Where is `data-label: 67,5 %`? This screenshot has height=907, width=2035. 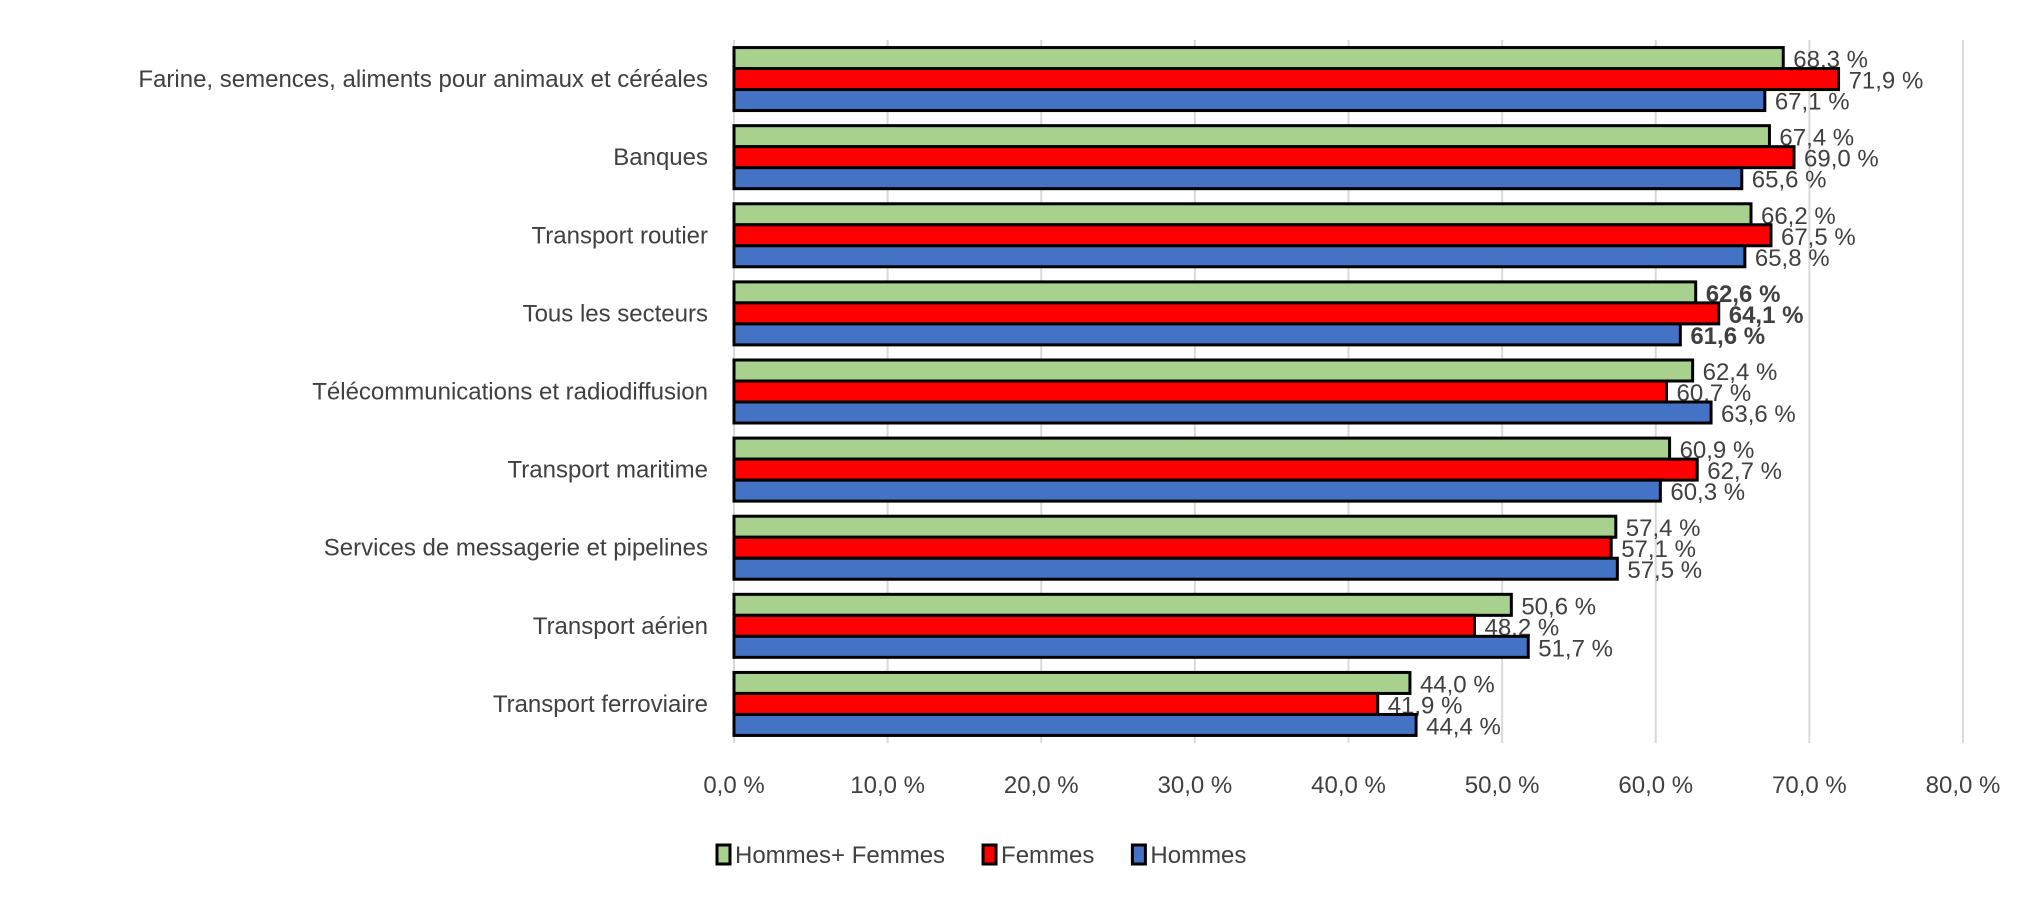 data-label: 67,5 % is located at coordinates (1818, 237).